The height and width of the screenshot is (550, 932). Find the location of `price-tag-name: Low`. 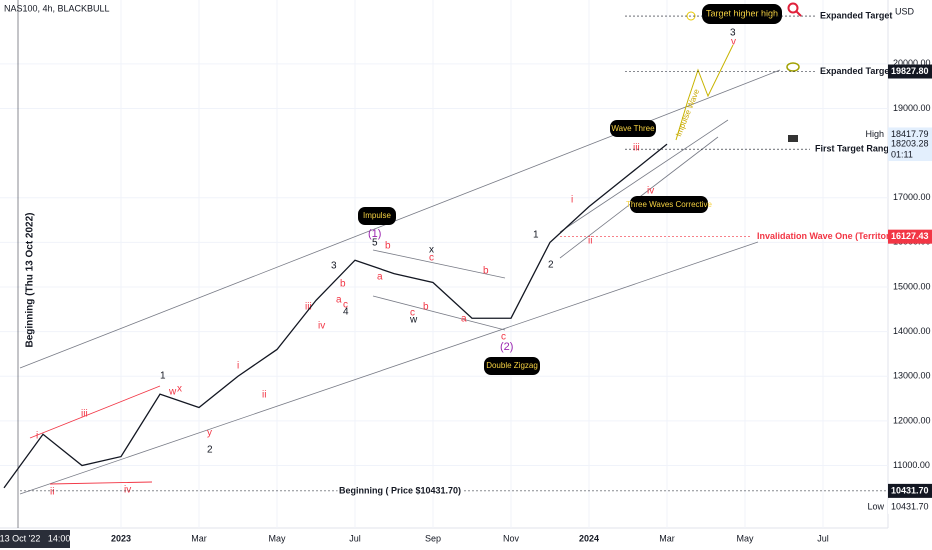

price-tag-name: Low is located at coordinates (875, 506).